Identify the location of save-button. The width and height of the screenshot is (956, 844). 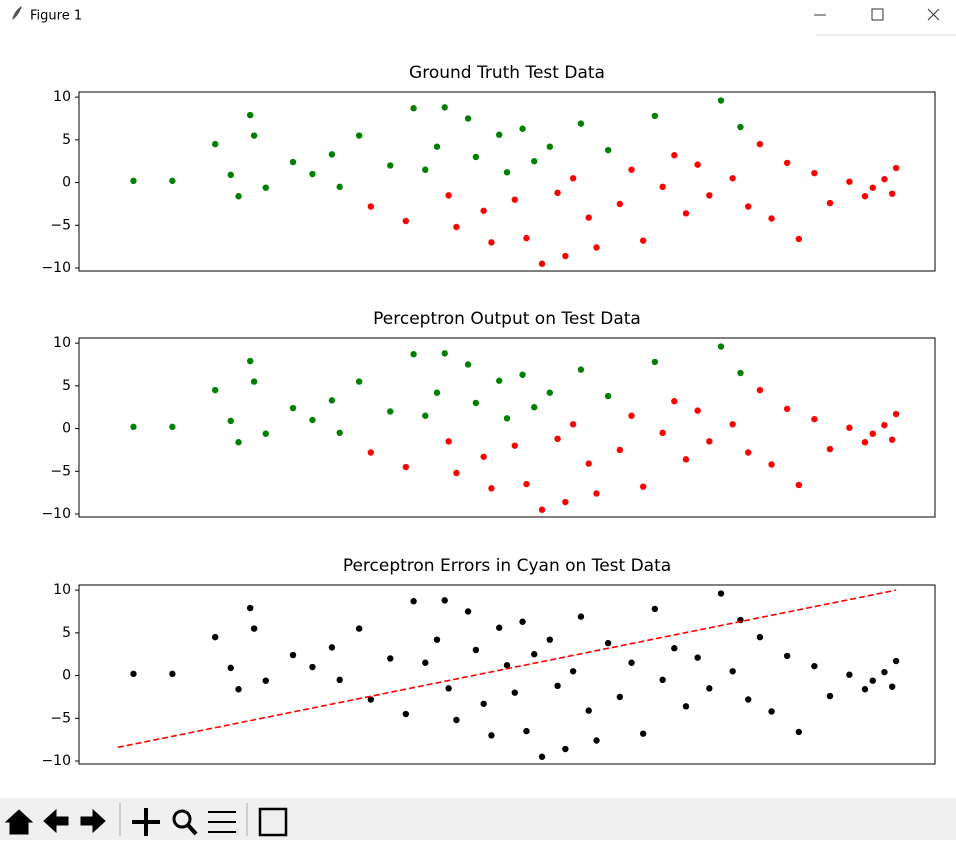
(273, 822).